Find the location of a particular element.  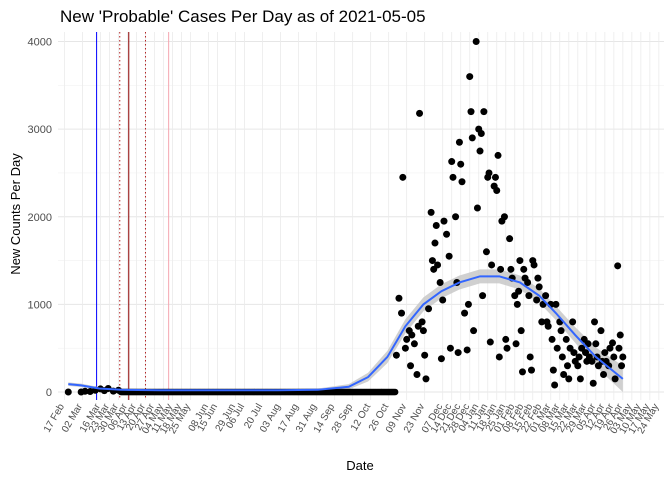

y-tick-label: 1000 is located at coordinates (40, 305).